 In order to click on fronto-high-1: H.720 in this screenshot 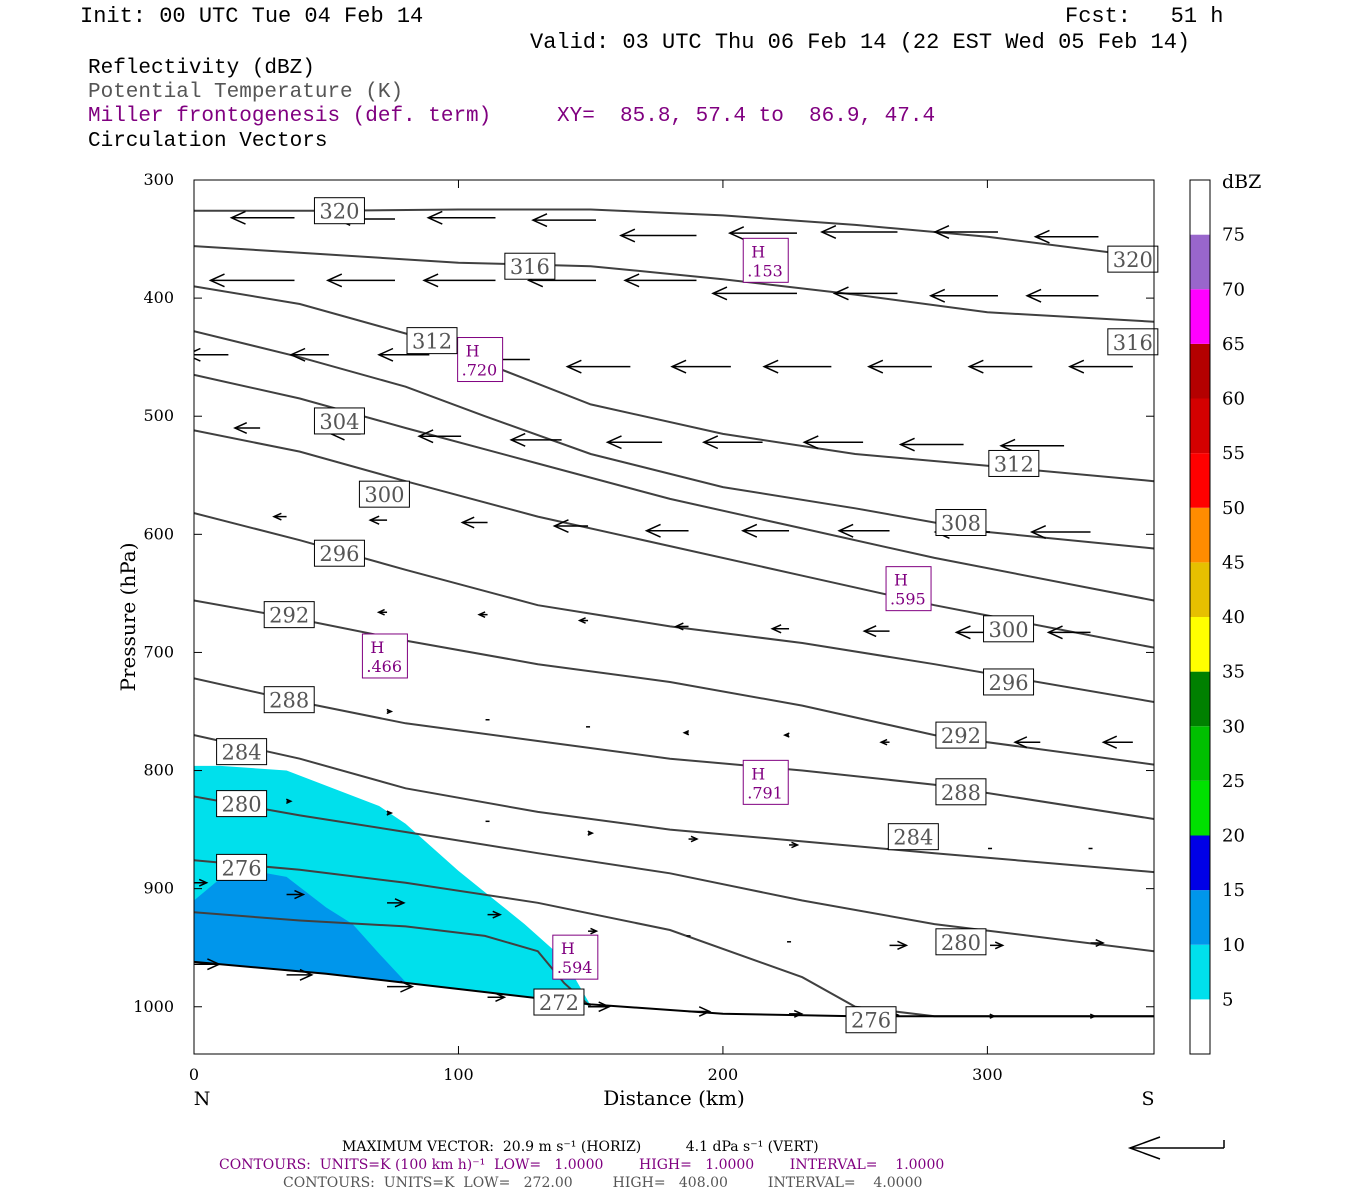, I will do `click(480, 360)`.